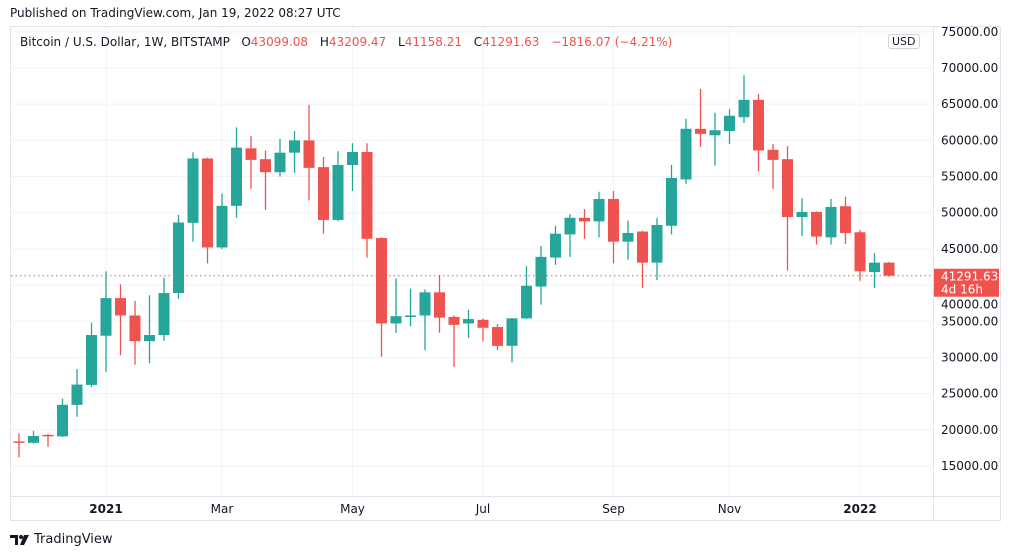  Describe the element at coordinates (969, 277) in the screenshot. I see `last-price-label: 41291.63` at that location.